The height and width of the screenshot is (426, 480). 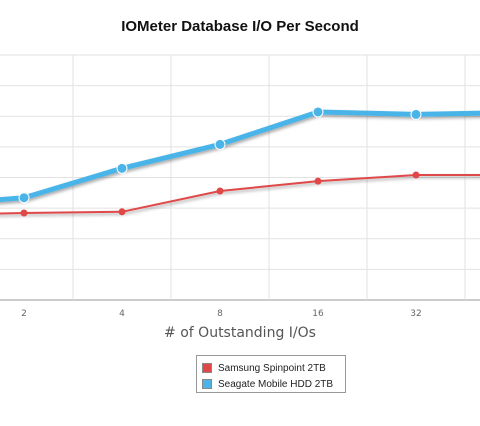 I want to click on legend-swatch-seagate, so click(x=207, y=384).